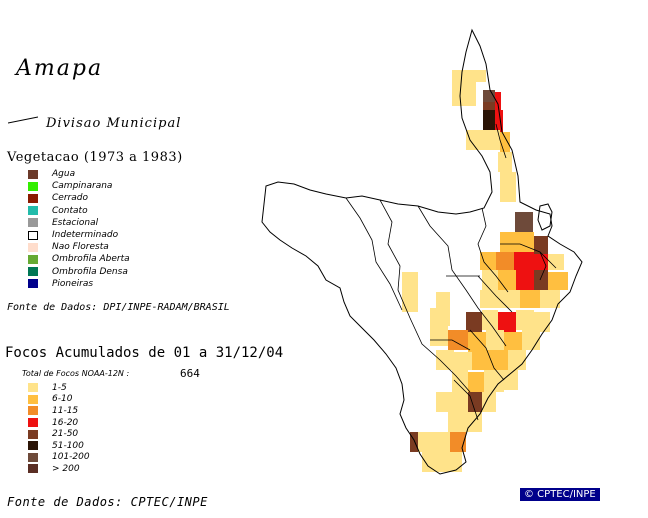 The width and height of the screenshot is (648, 518). What do you see at coordinates (59, 411) in the screenshot?
I see `legend-item-focos: 11-15` at bounding box center [59, 411].